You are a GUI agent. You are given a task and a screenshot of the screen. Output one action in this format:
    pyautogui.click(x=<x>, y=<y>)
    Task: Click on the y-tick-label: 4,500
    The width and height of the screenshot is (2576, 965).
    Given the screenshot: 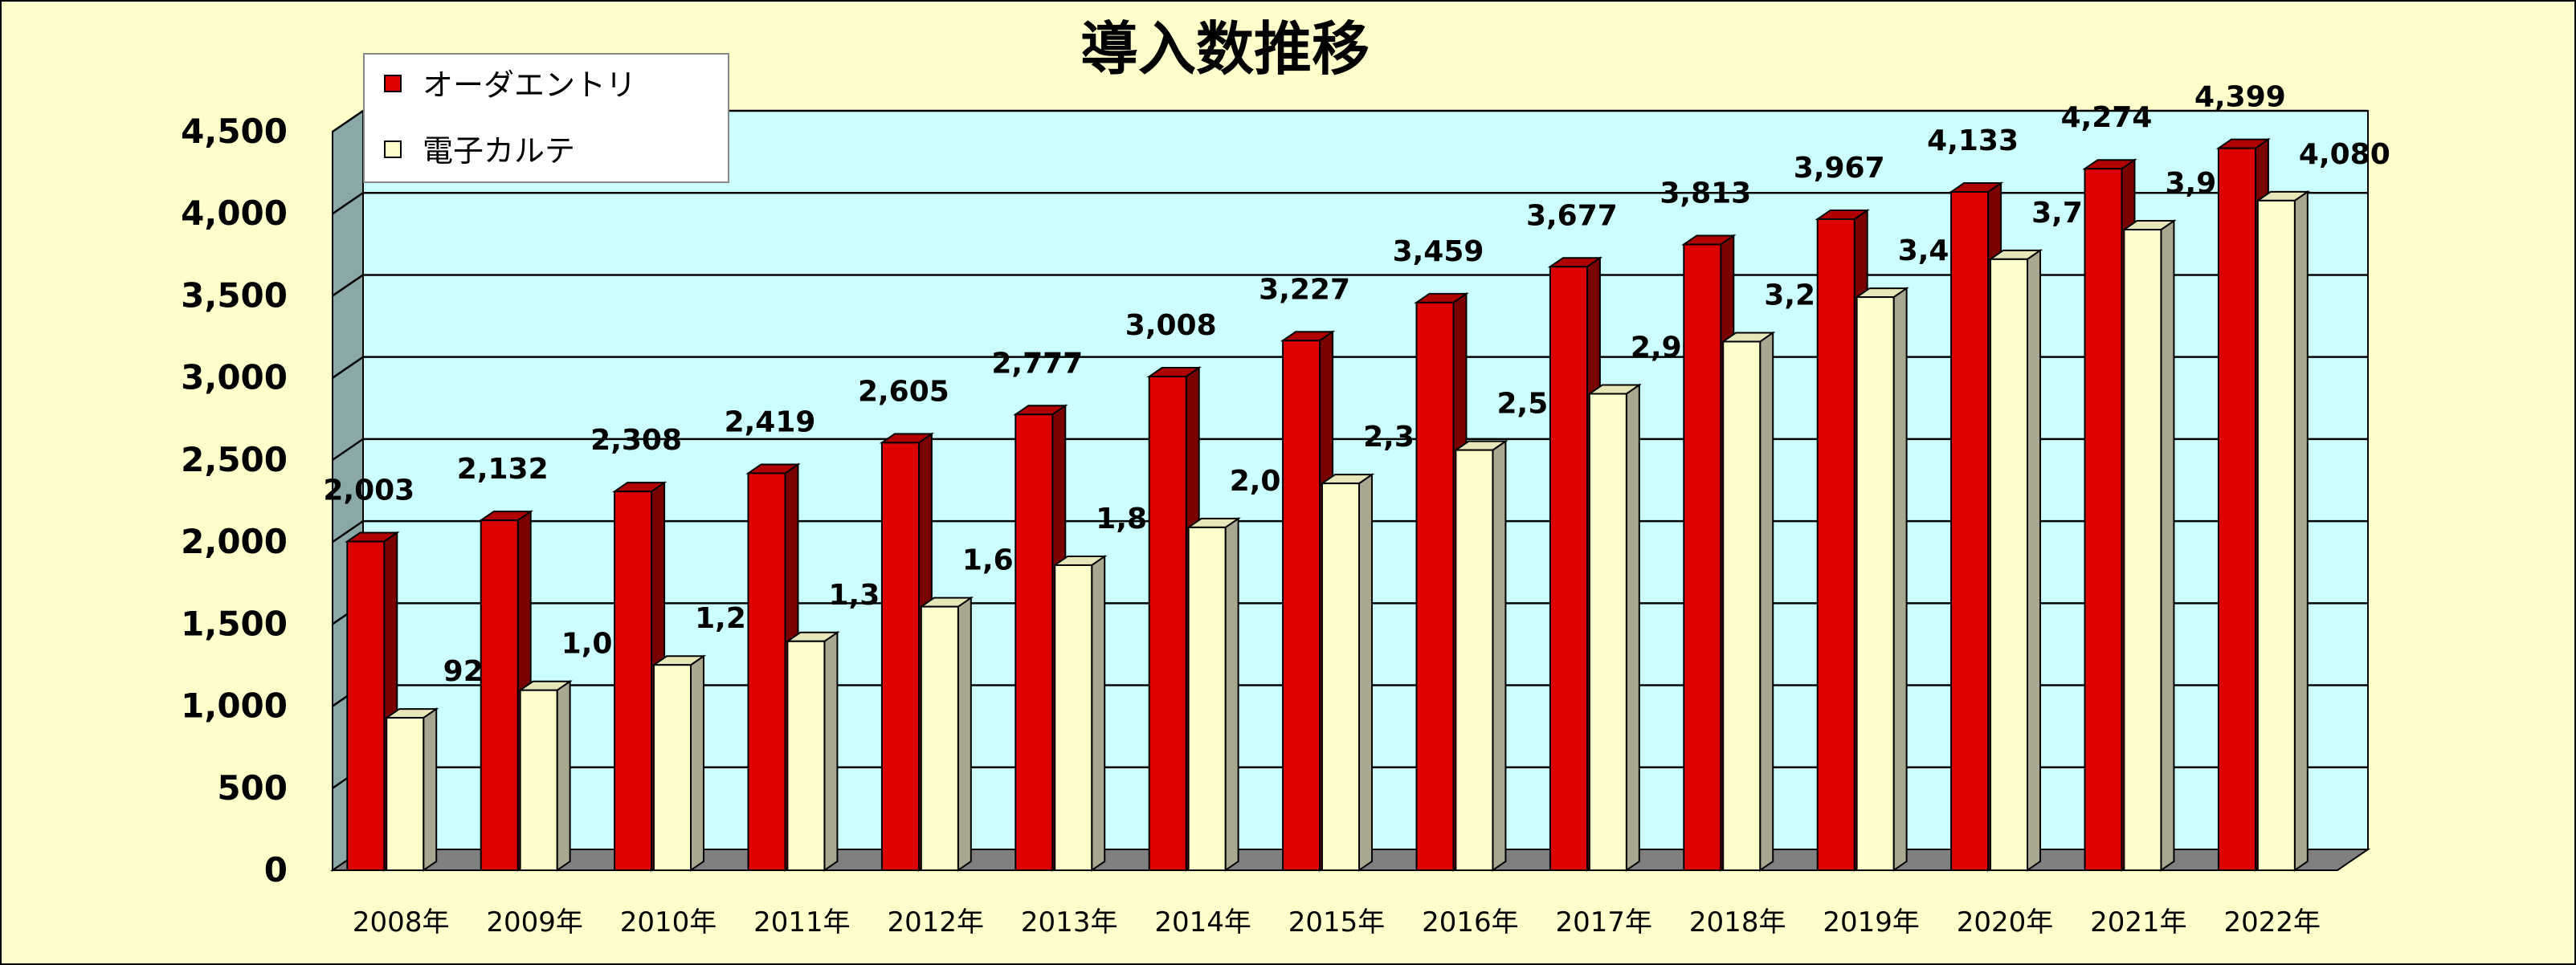 What is the action you would take?
    pyautogui.click(x=234, y=131)
    